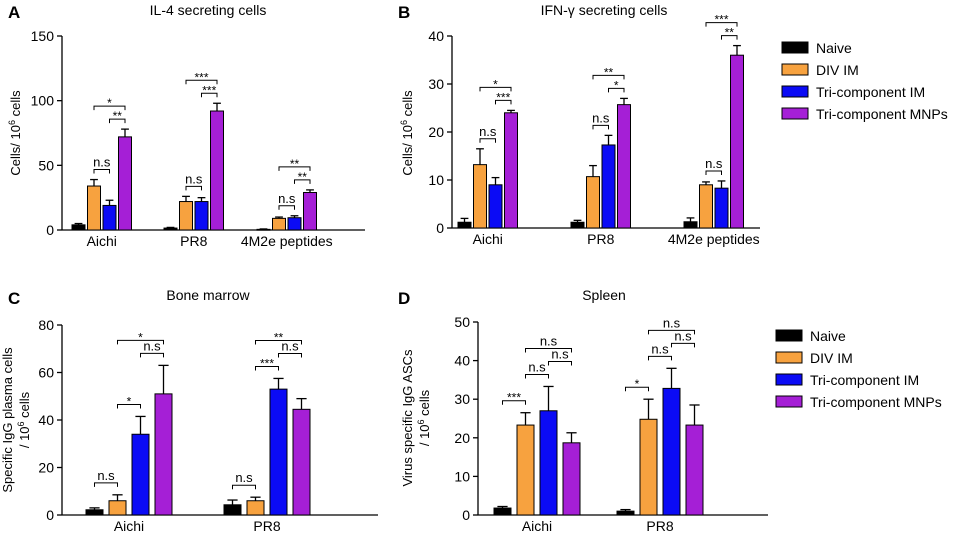  What do you see at coordinates (129, 526) in the screenshot?
I see `category-label: Aichi` at bounding box center [129, 526].